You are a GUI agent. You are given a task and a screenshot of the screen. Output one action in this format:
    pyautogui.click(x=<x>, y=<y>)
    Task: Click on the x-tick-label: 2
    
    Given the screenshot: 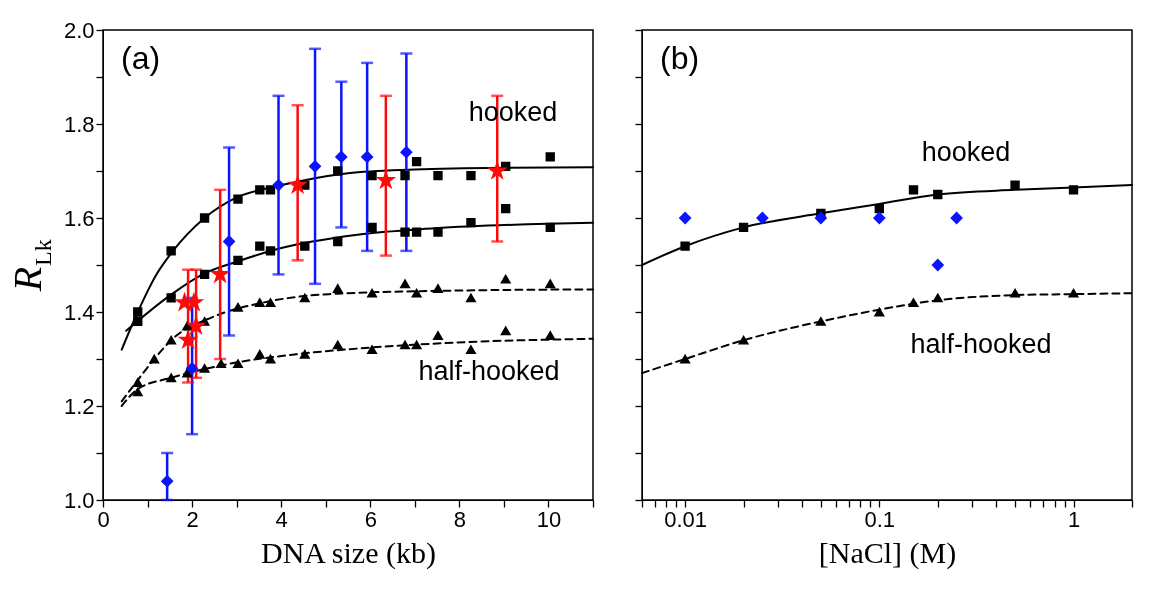 What is the action you would take?
    pyautogui.click(x=192, y=519)
    